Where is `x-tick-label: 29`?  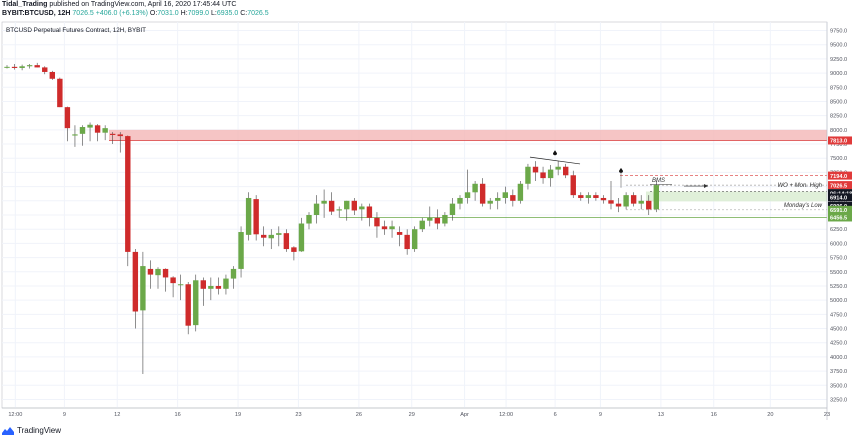
x-tick-label: 29 is located at coordinates (412, 415).